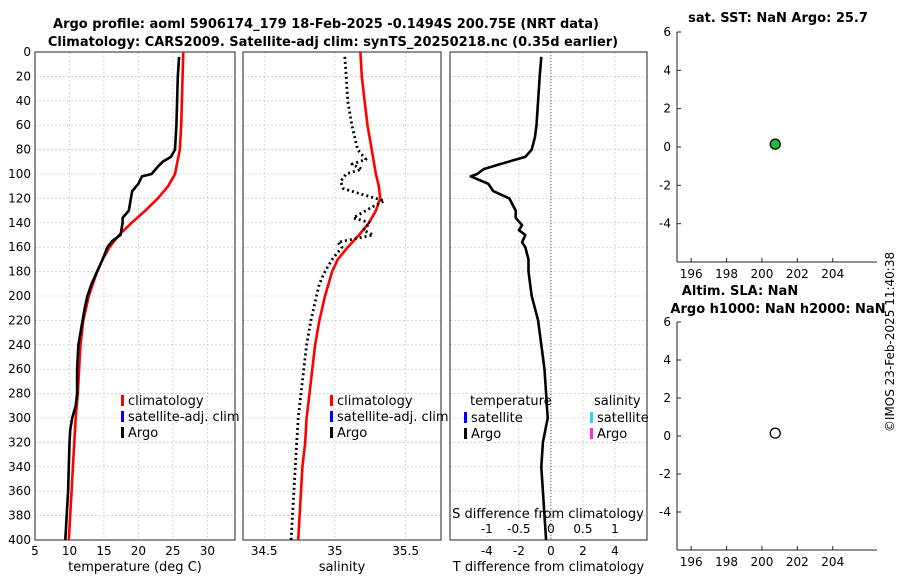 Image resolution: width=900 pixels, height=580 pixels. What do you see at coordinates (518, 529) in the screenshot?
I see `s-tick-label: -0.5` at bounding box center [518, 529].